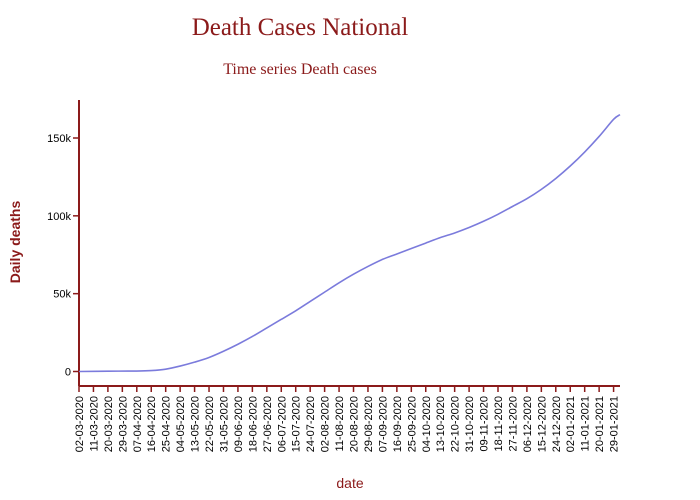 Image resolution: width=700 pixels, height=500 pixels. I want to click on x-tick-label: 18-06-2020, so click(253, 424).